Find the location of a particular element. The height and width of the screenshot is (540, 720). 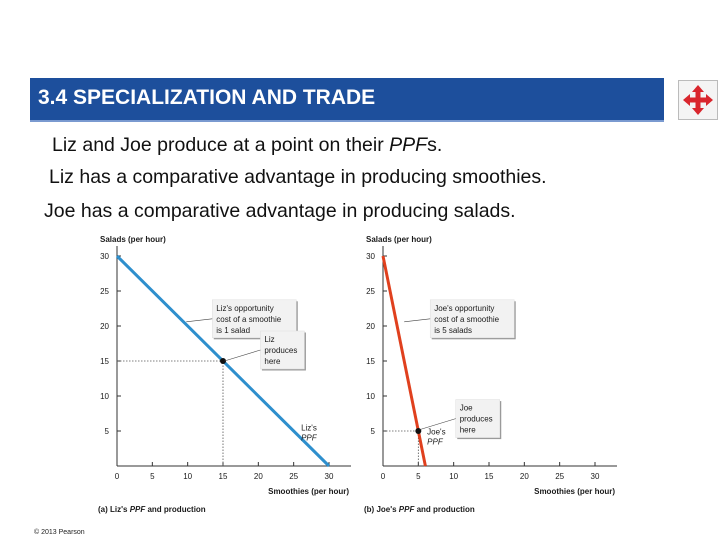

liz-note-text: produces is located at coordinates (280, 350).